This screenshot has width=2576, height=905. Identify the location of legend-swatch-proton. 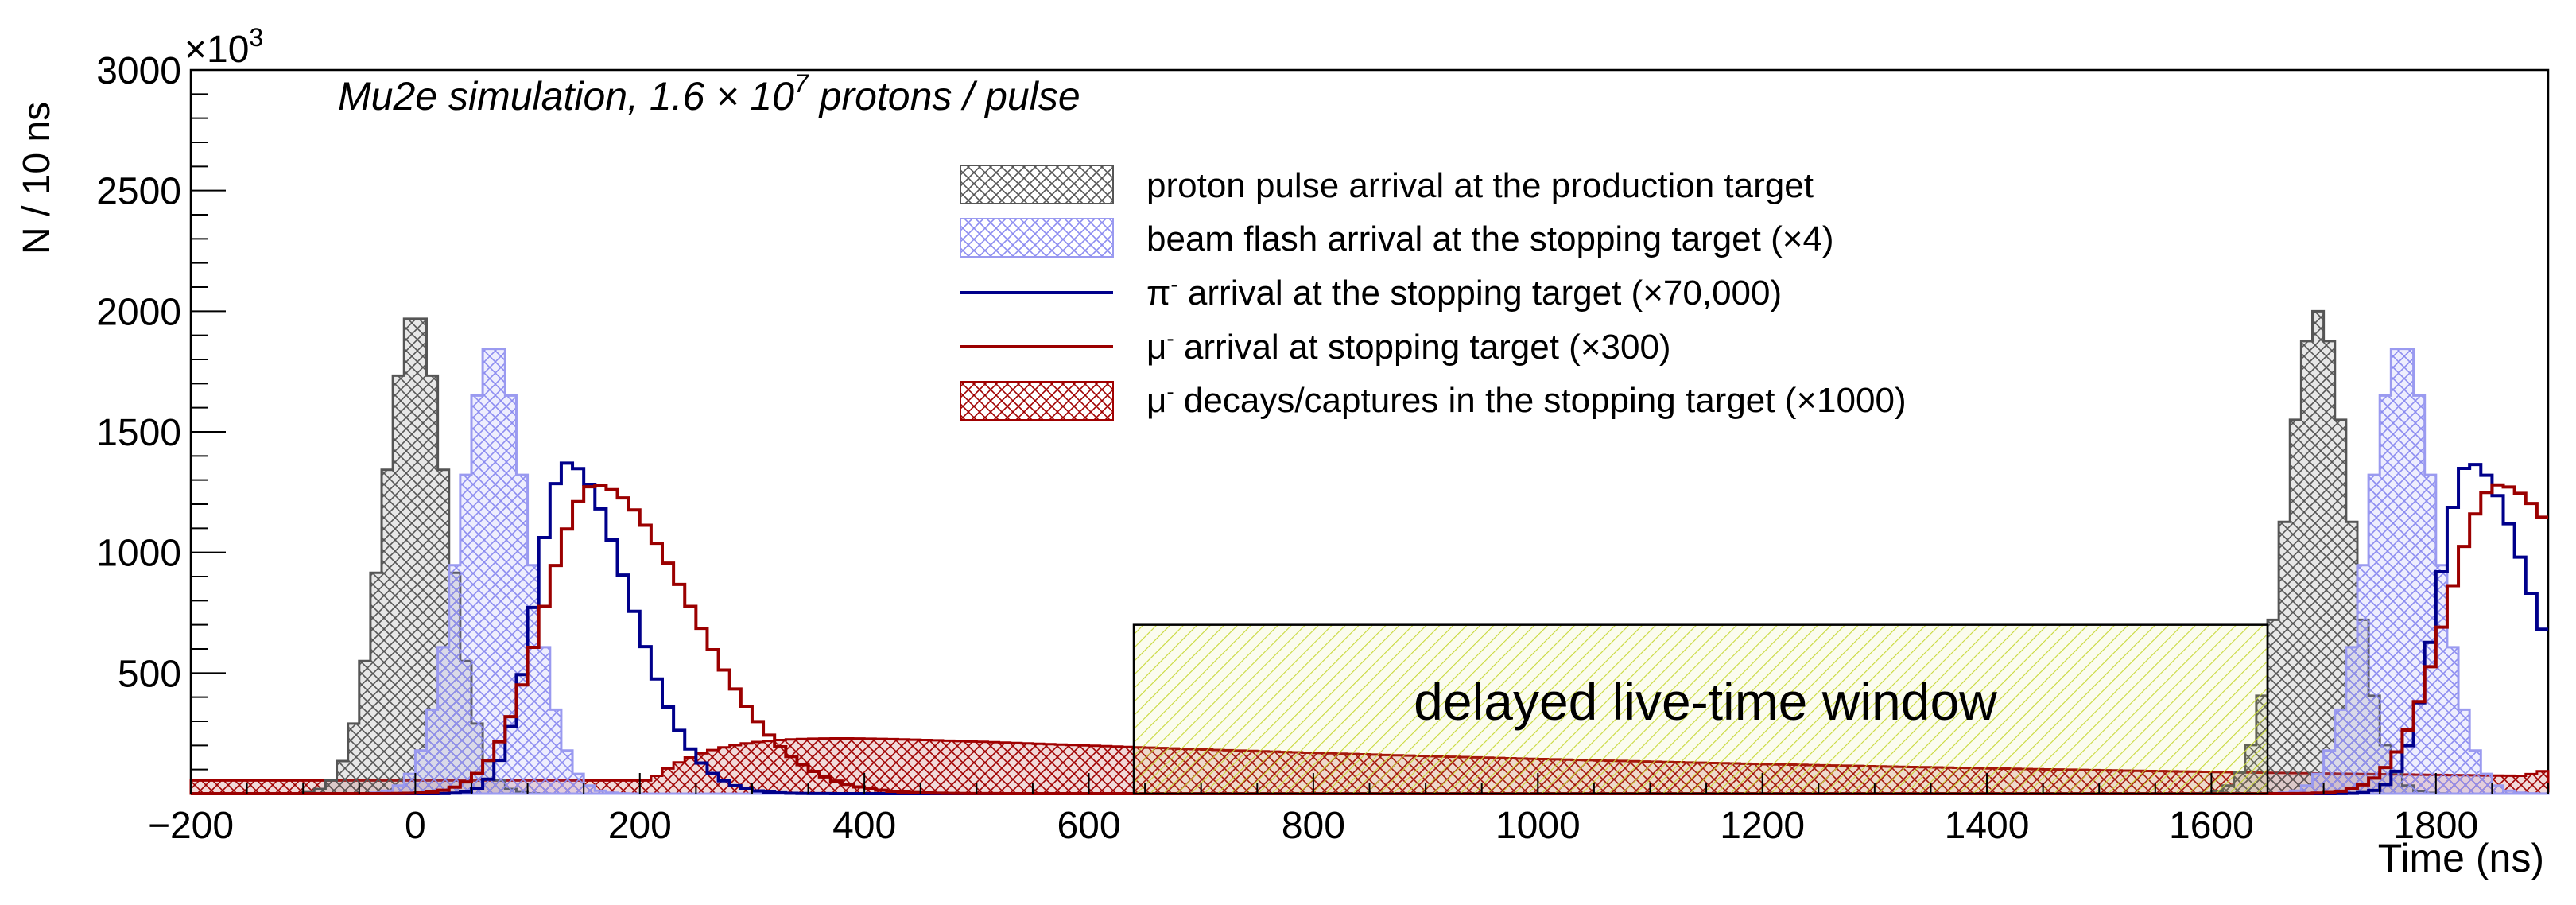
(1037, 184).